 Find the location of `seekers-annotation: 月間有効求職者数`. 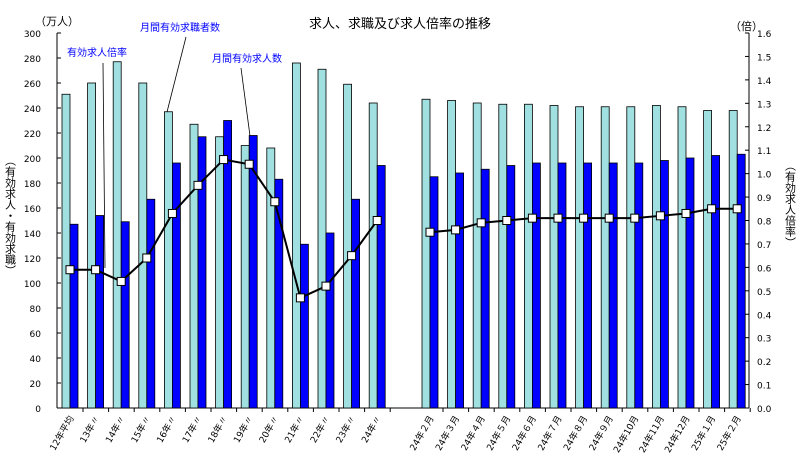

seekers-annotation: 月間有効求職者数 is located at coordinates (180, 27).